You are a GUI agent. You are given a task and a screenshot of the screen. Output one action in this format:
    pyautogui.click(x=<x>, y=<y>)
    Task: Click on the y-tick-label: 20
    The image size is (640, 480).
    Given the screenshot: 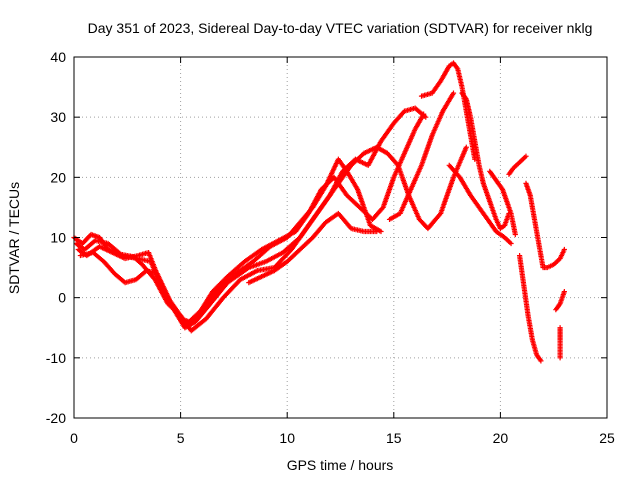 What is the action you would take?
    pyautogui.click(x=58, y=177)
    